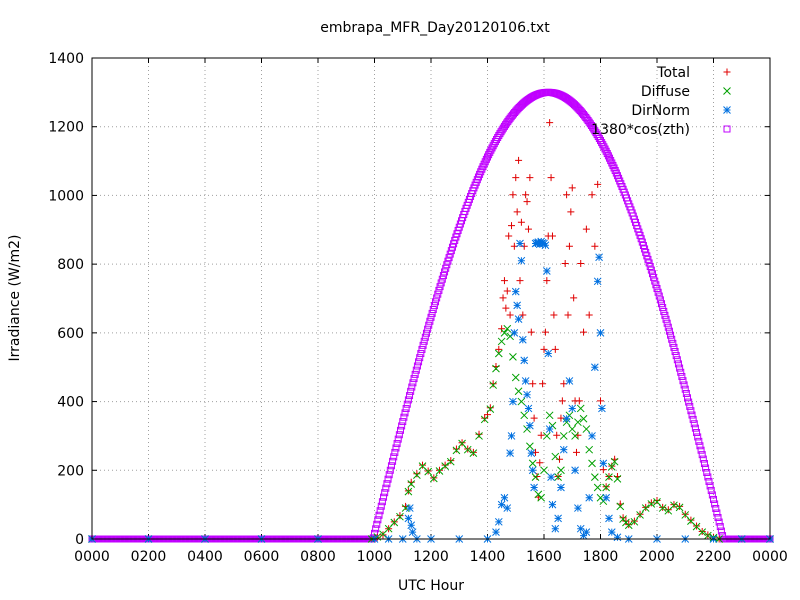 Image resolution: width=800 pixels, height=600 pixels. Describe the element at coordinates (66, 128) in the screenshot. I see `y-tick-label: 1200` at that location.